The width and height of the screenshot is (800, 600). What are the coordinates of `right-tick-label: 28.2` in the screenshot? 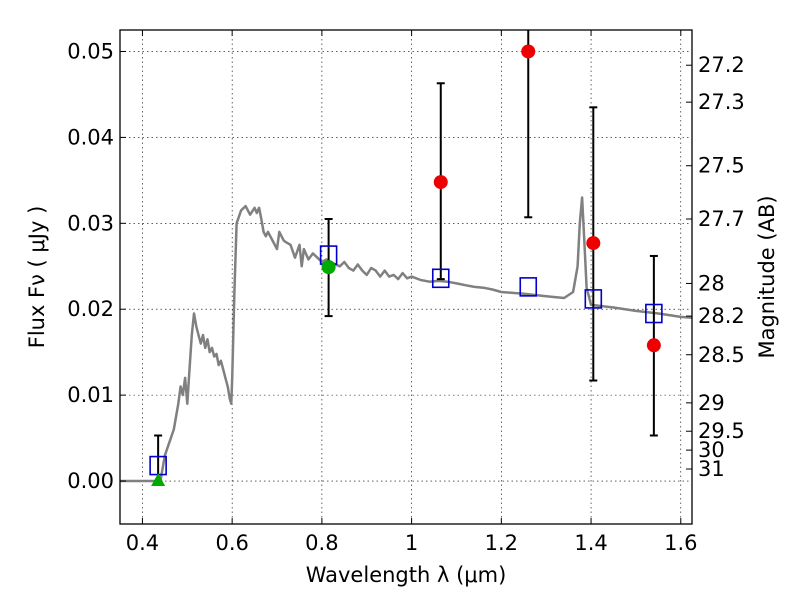 It's located at (721, 316).